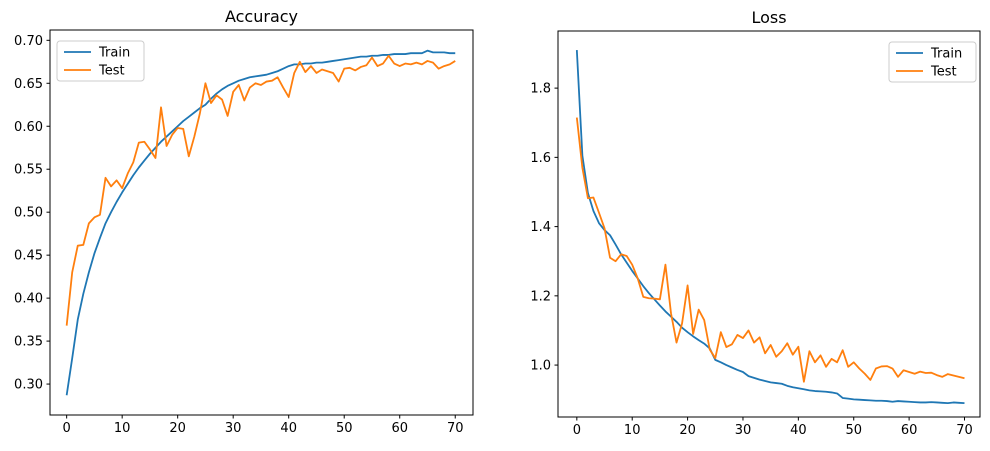  I want to click on y-tick-label: 1.2, so click(540, 296).